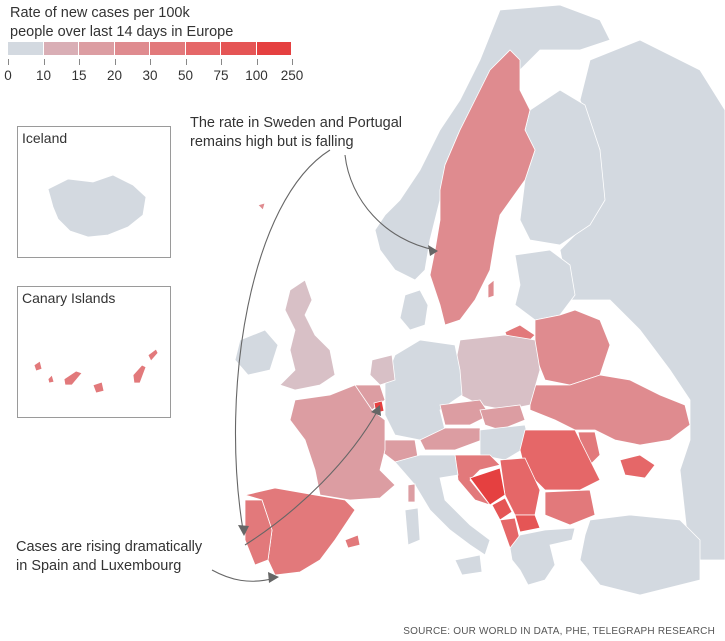 Image resolution: width=725 pixels, height=641 pixels. I want to click on ireland-region, so click(256, 352).